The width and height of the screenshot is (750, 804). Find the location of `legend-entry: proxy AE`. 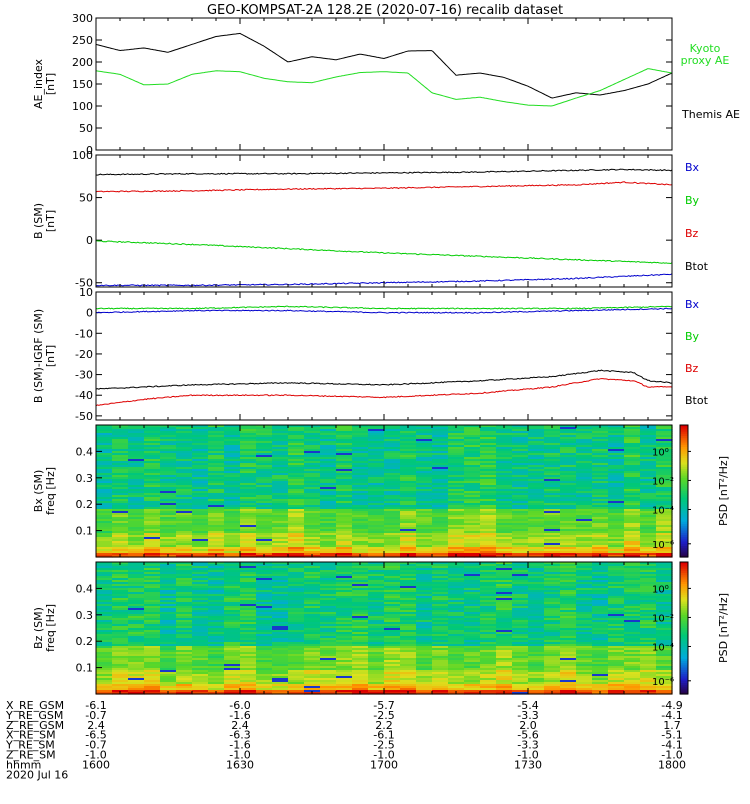

legend-entry: proxy AE is located at coordinates (705, 60).